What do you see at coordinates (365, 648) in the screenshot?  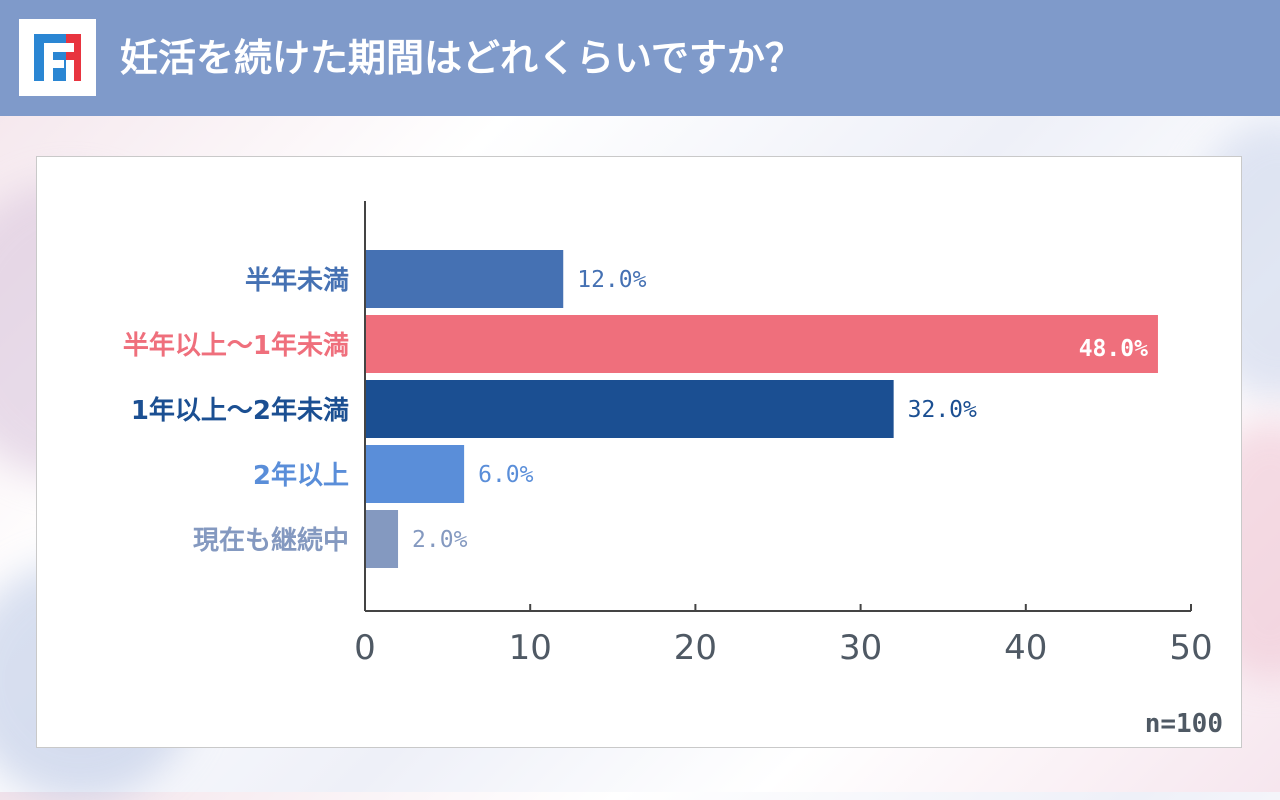 I see `x-tick-label: 0` at bounding box center [365, 648].